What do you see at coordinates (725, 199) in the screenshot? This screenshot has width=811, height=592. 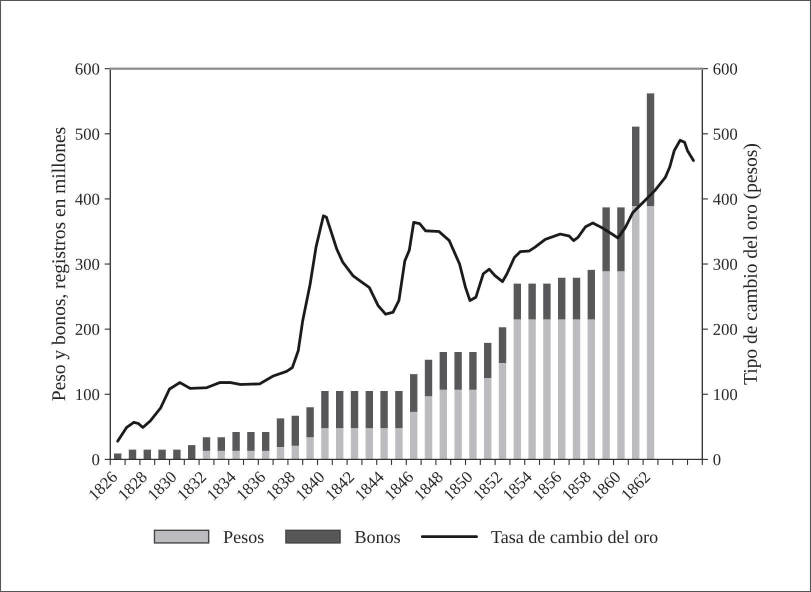 I see `y2-tick-label: 400` at bounding box center [725, 199].